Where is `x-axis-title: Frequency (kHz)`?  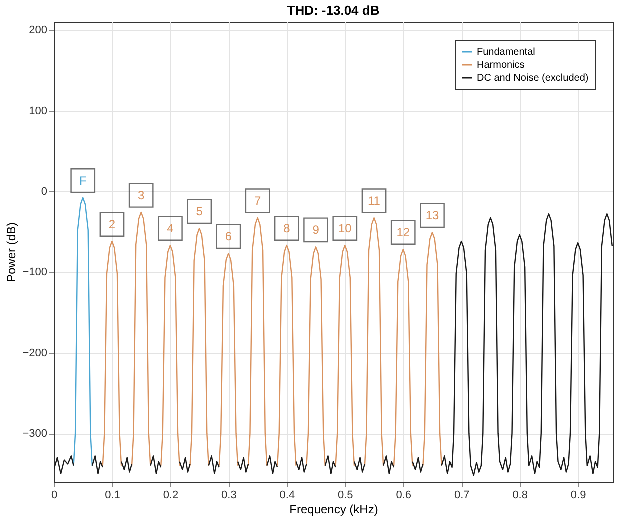
x-axis-title: Frequency (kHz) is located at coordinates (334, 509).